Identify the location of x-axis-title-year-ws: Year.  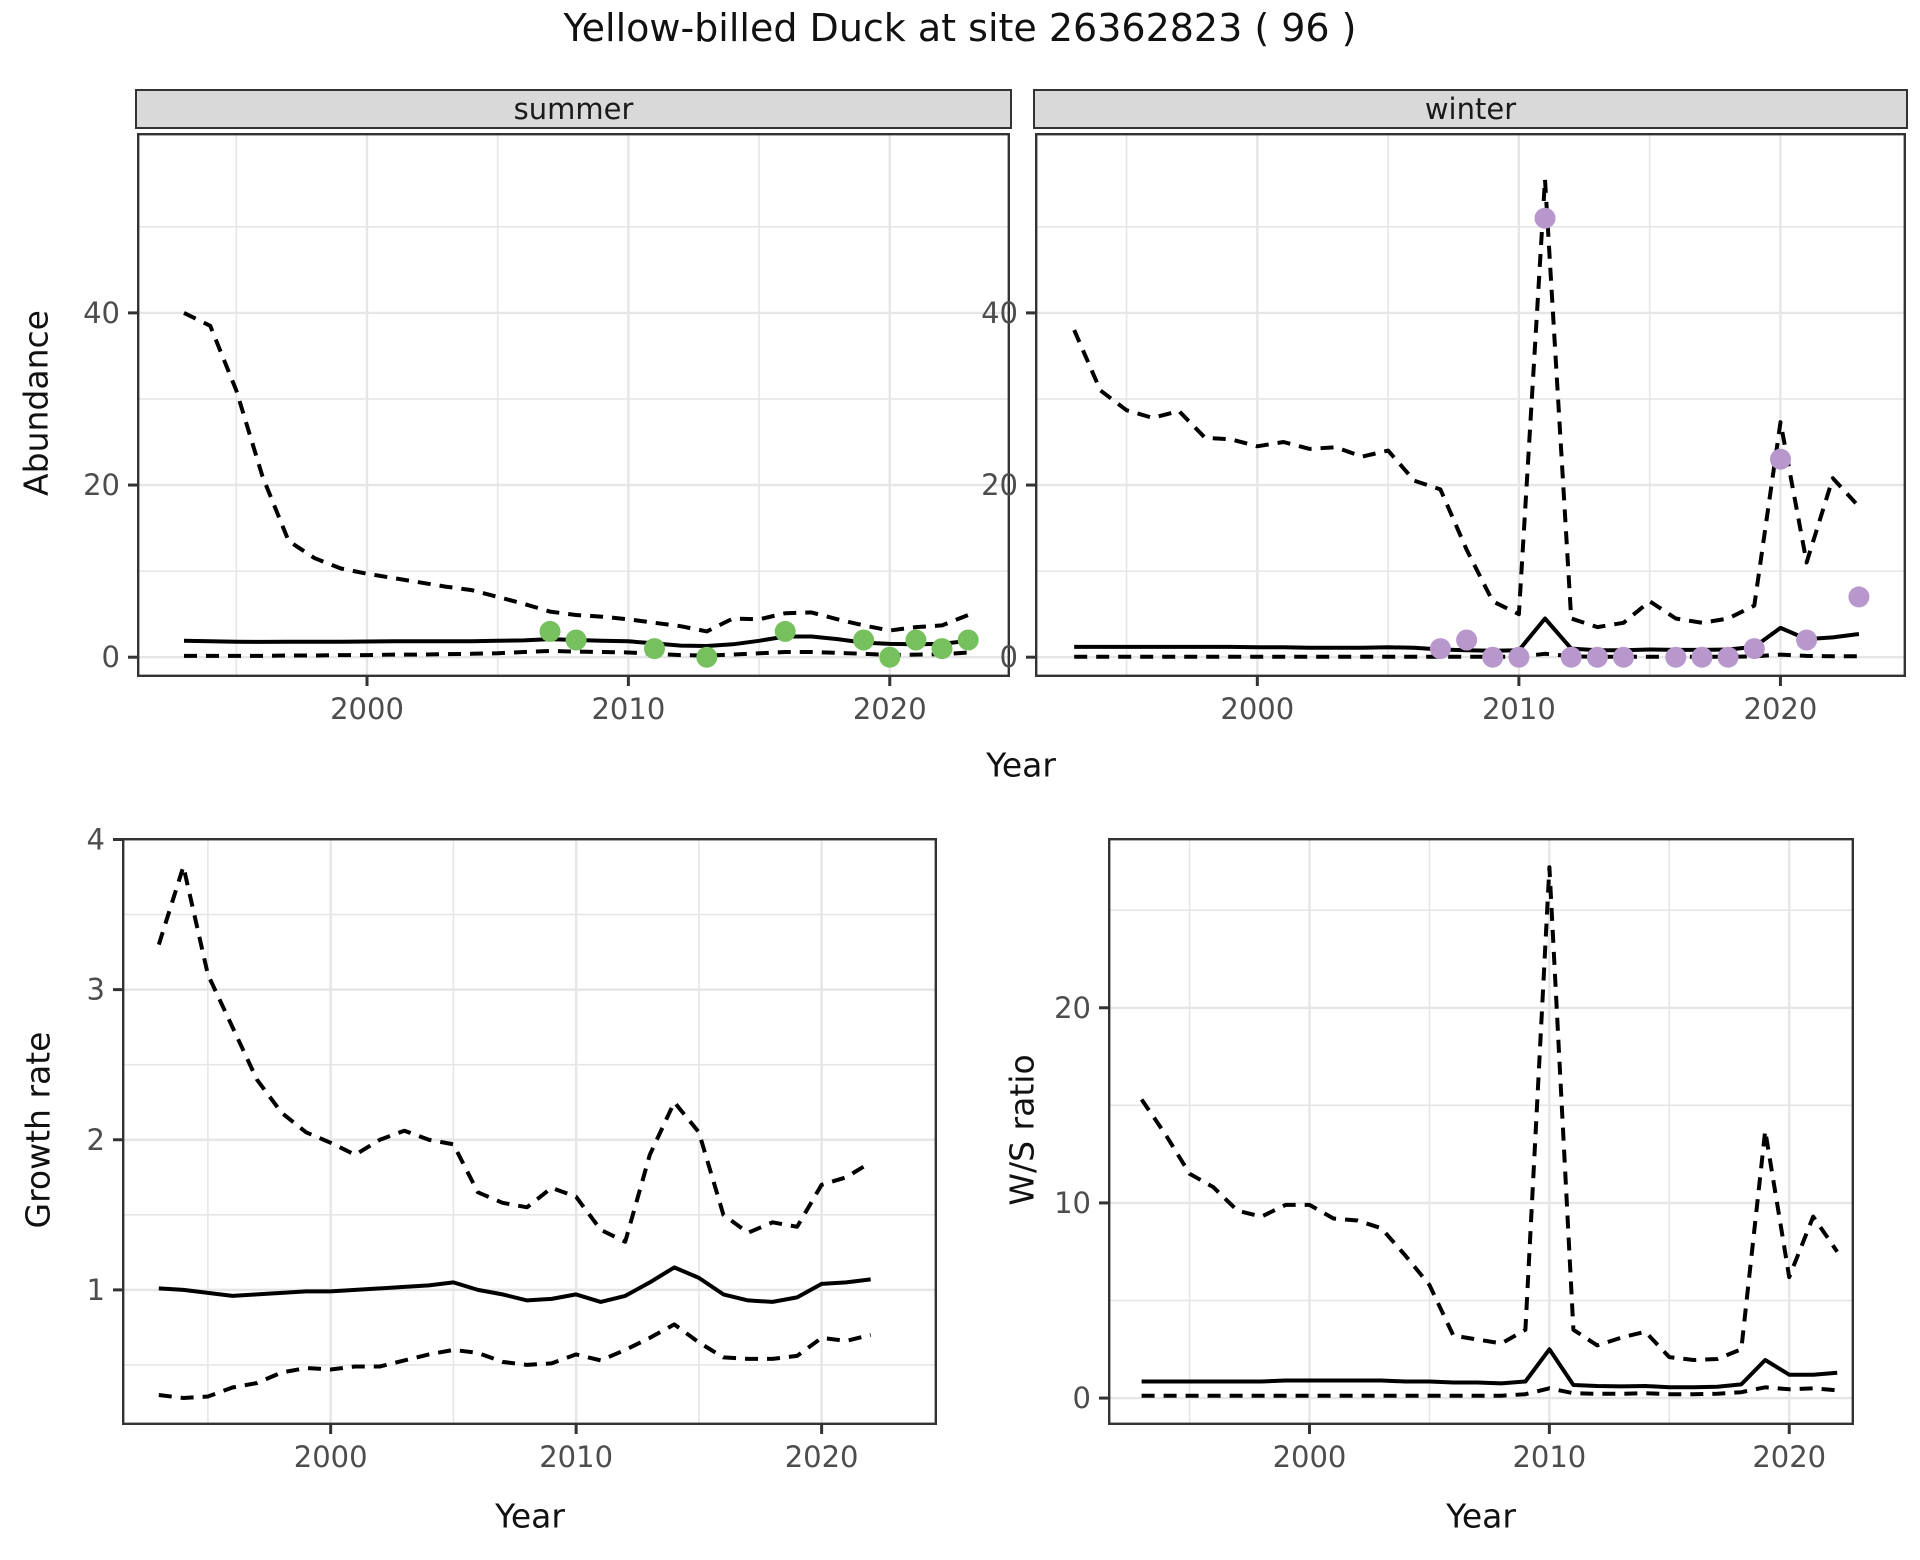
(1481, 1516).